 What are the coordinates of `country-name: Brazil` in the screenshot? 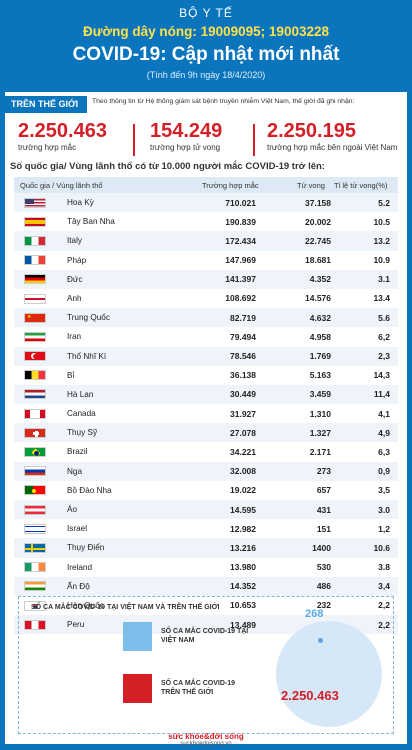 It's located at (77, 452).